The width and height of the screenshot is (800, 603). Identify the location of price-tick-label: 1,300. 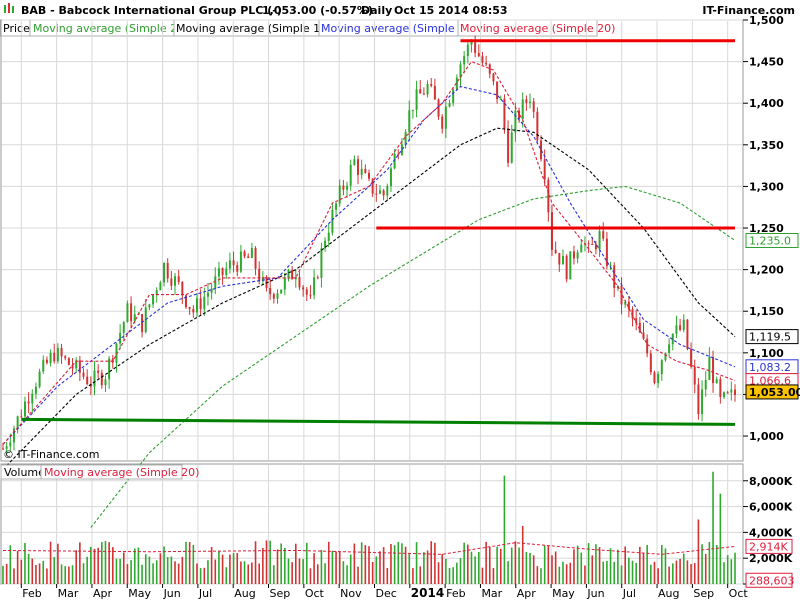
(766, 186).